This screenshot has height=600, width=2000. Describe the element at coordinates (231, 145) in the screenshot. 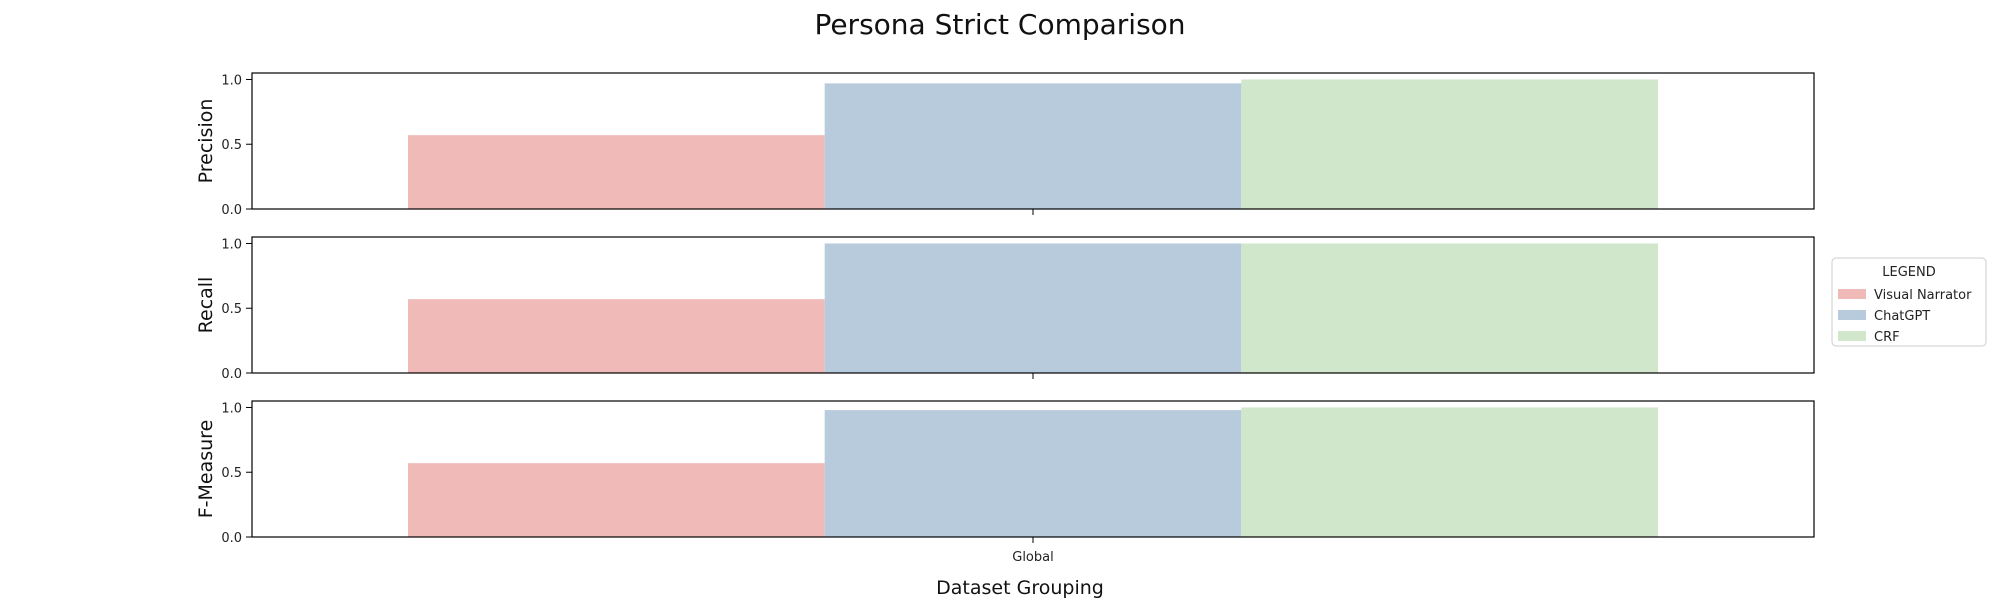

I see `y-tick-label-precision-1: 0.5` at that location.